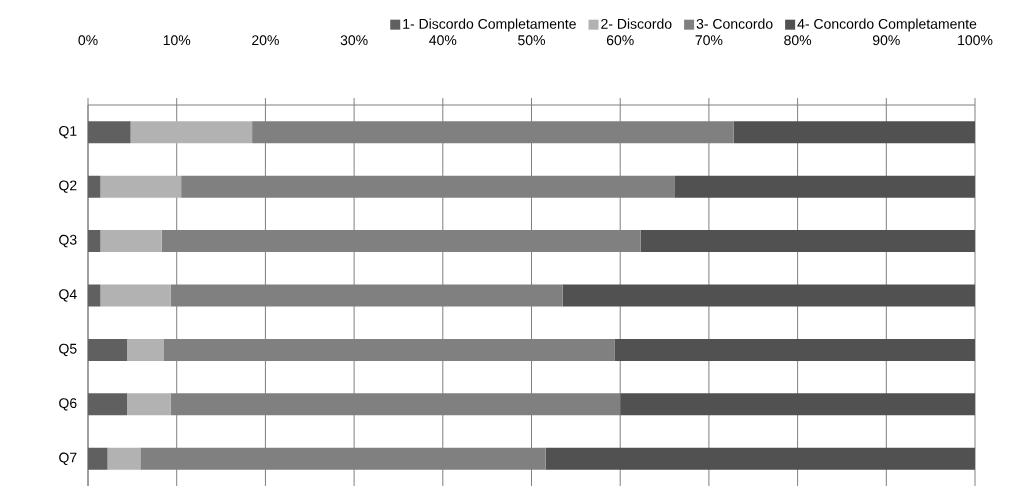  I want to click on x-tick-label: 100%, so click(975, 40).